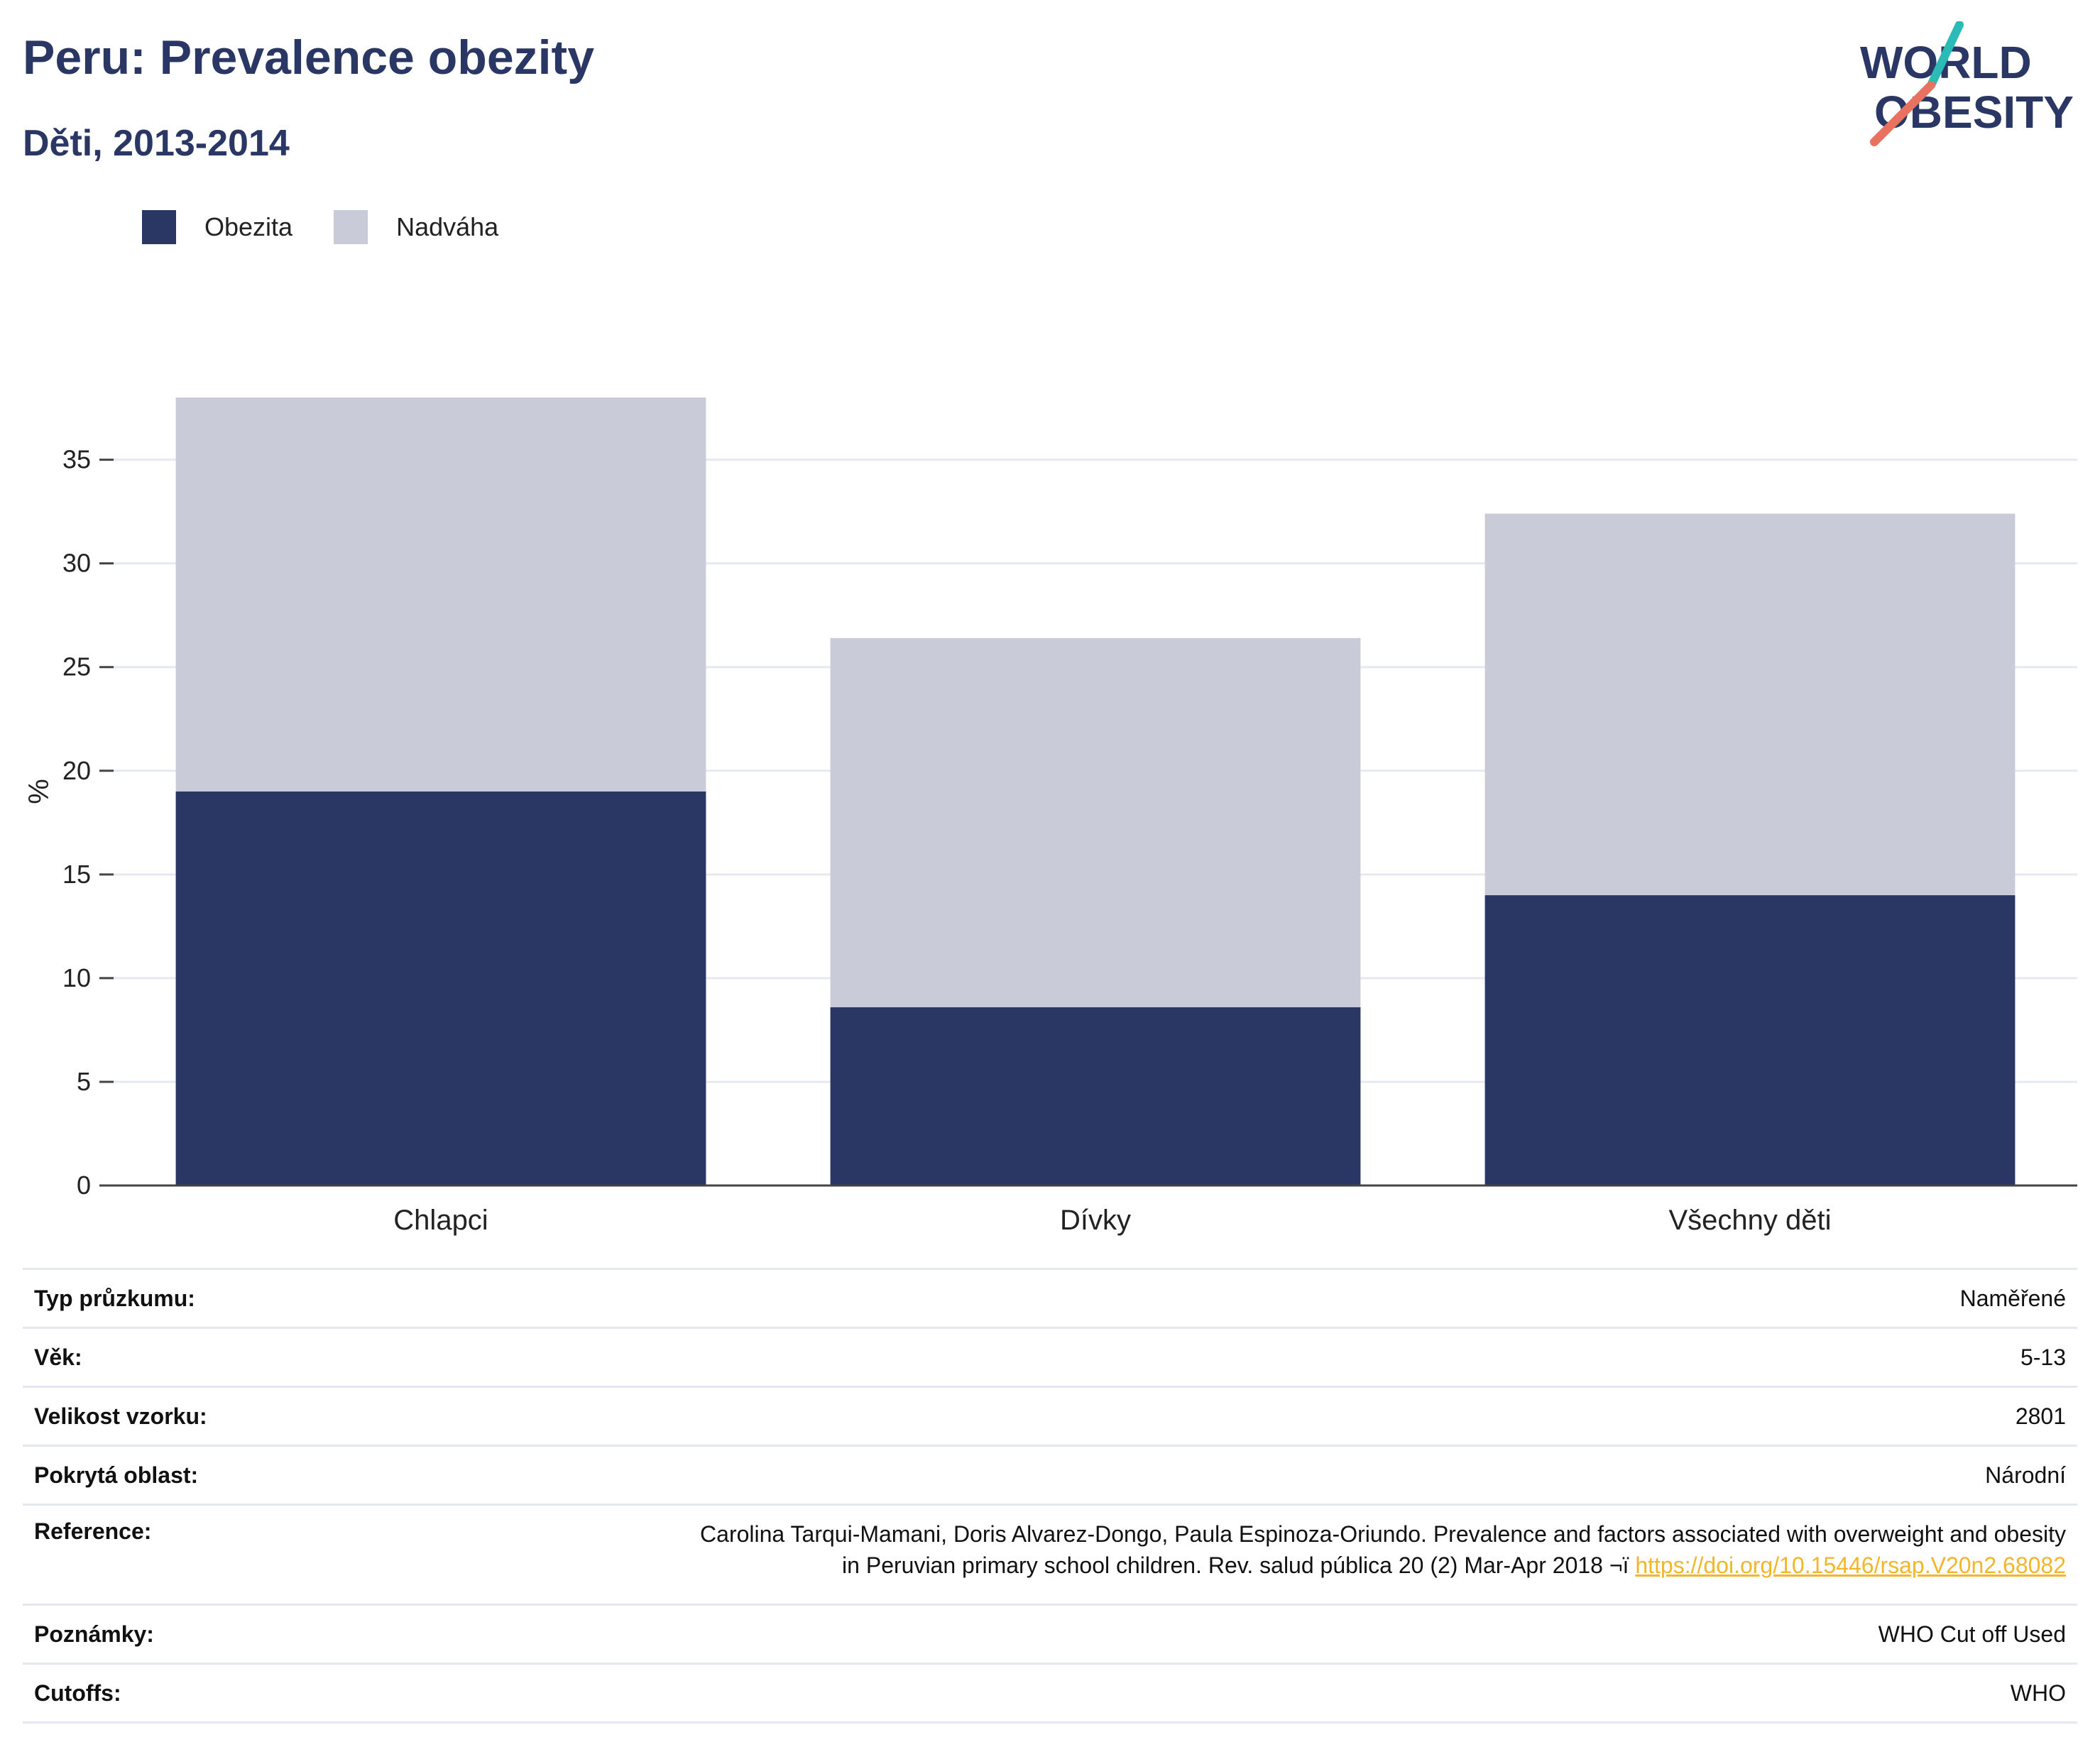  I want to click on legend-label-nadvaha: Nadváha, so click(447, 226).